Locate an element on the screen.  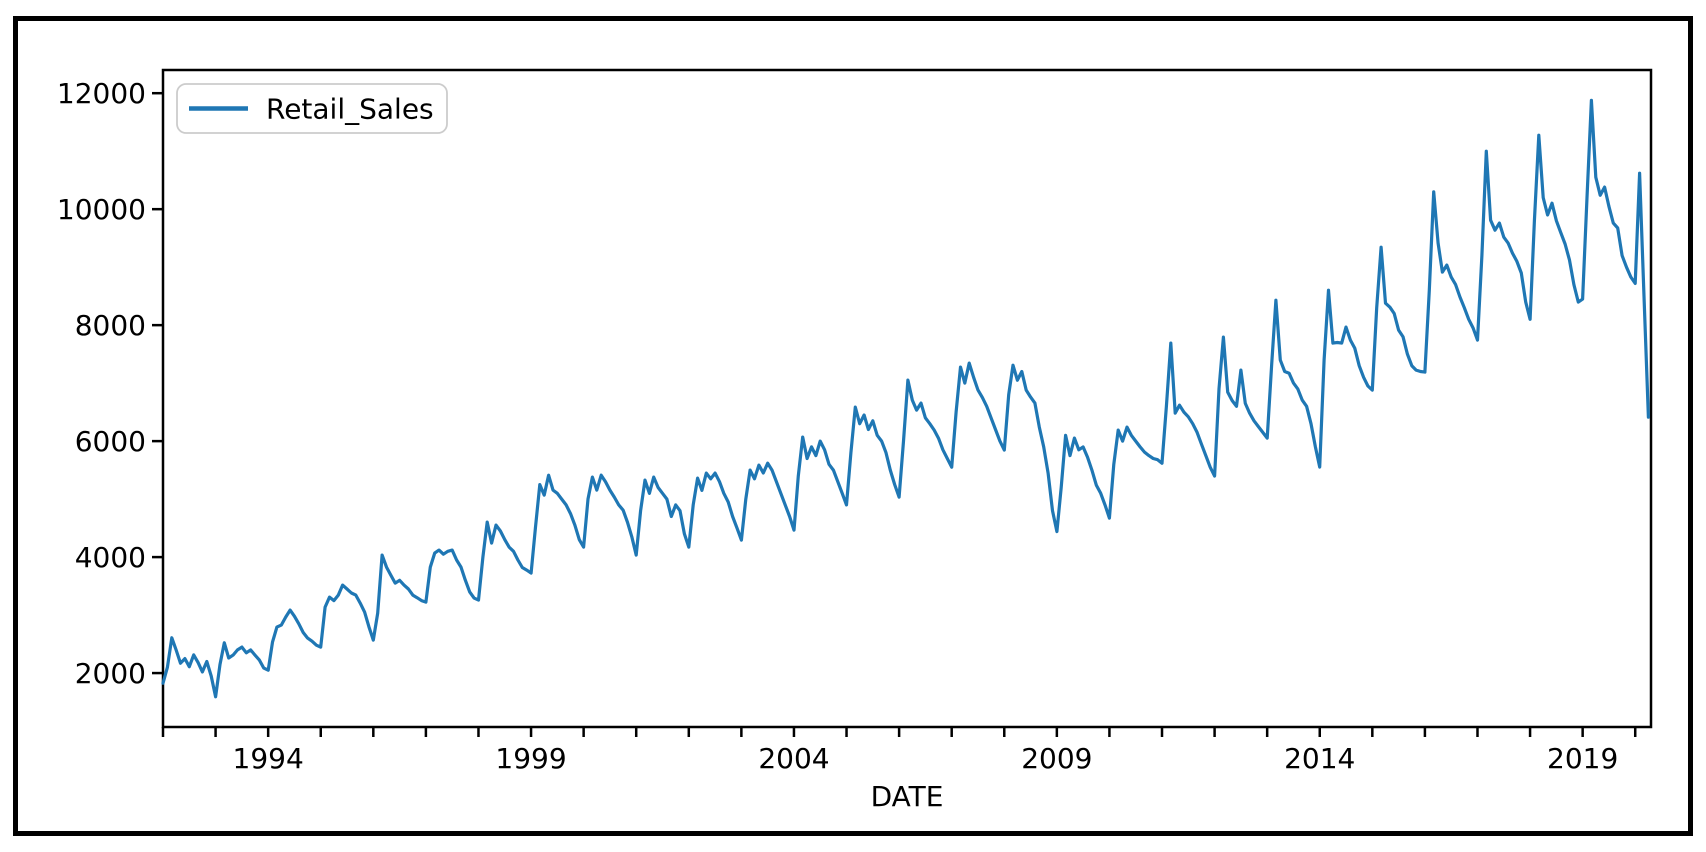
x-tick-label: 2019 is located at coordinates (1582, 758).